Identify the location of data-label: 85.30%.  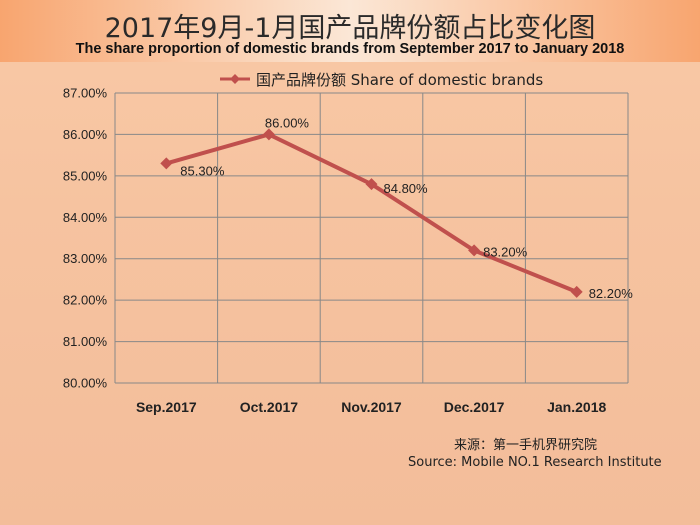
(202, 170).